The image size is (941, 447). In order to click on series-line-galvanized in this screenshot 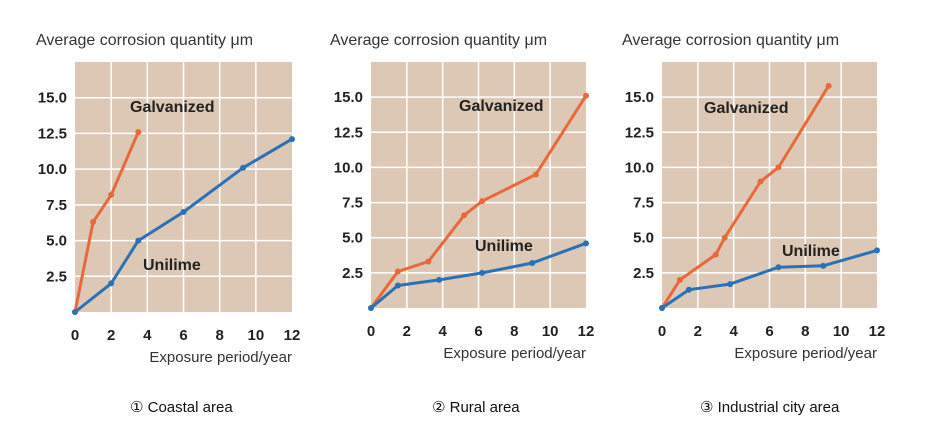, I will do `click(106, 222)`.